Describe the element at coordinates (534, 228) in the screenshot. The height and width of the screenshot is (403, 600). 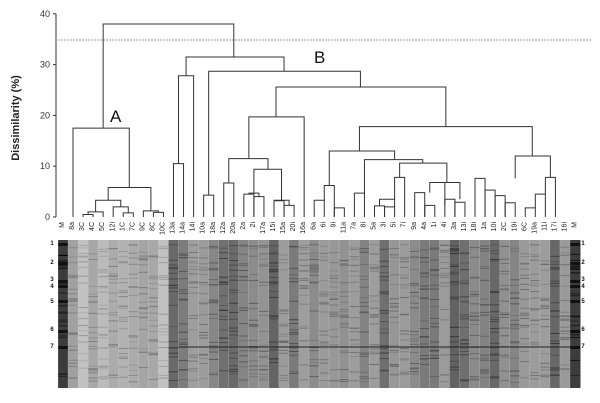
I see `lane-label: 19a` at that location.